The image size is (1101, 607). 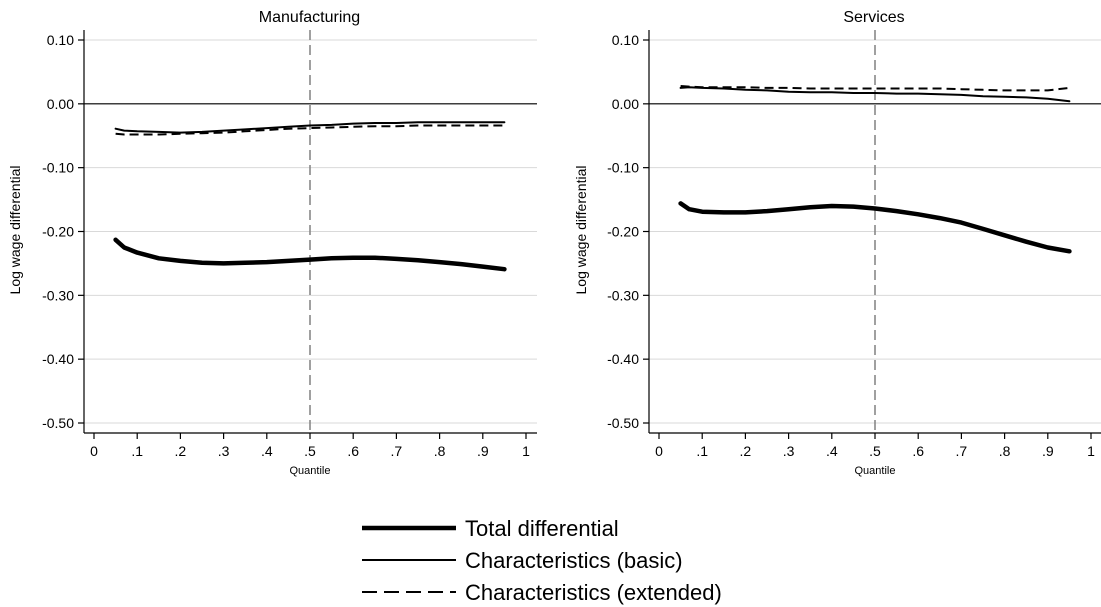 I want to click on legend-label-characteristics-basic: Characteristics (basic), so click(x=574, y=560).